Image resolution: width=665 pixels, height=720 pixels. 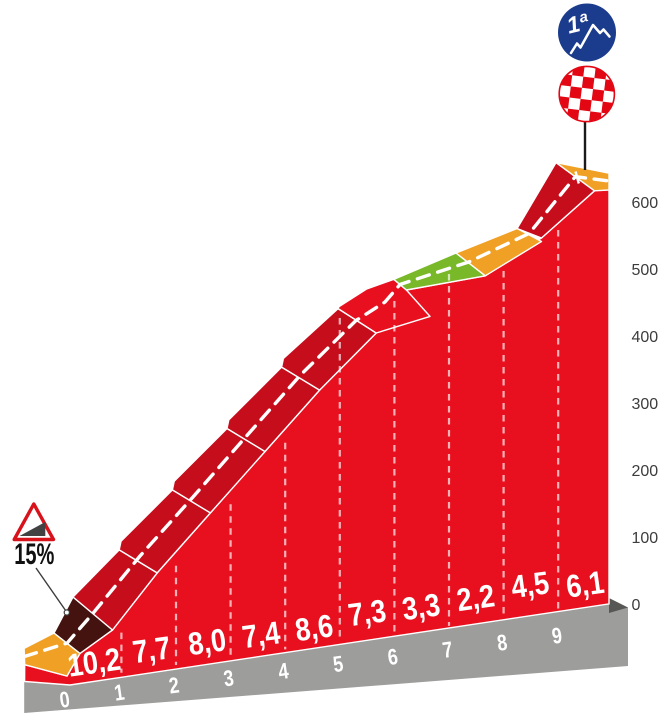 What do you see at coordinates (207, 642) in the screenshot?
I see `svg-text: 8,0` at bounding box center [207, 642].